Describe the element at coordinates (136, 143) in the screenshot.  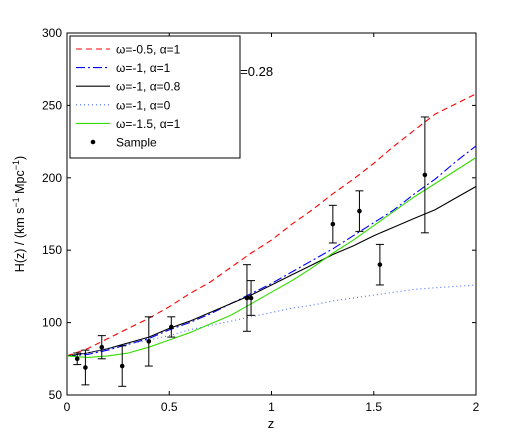
I see `legend-label: Sample` at that location.